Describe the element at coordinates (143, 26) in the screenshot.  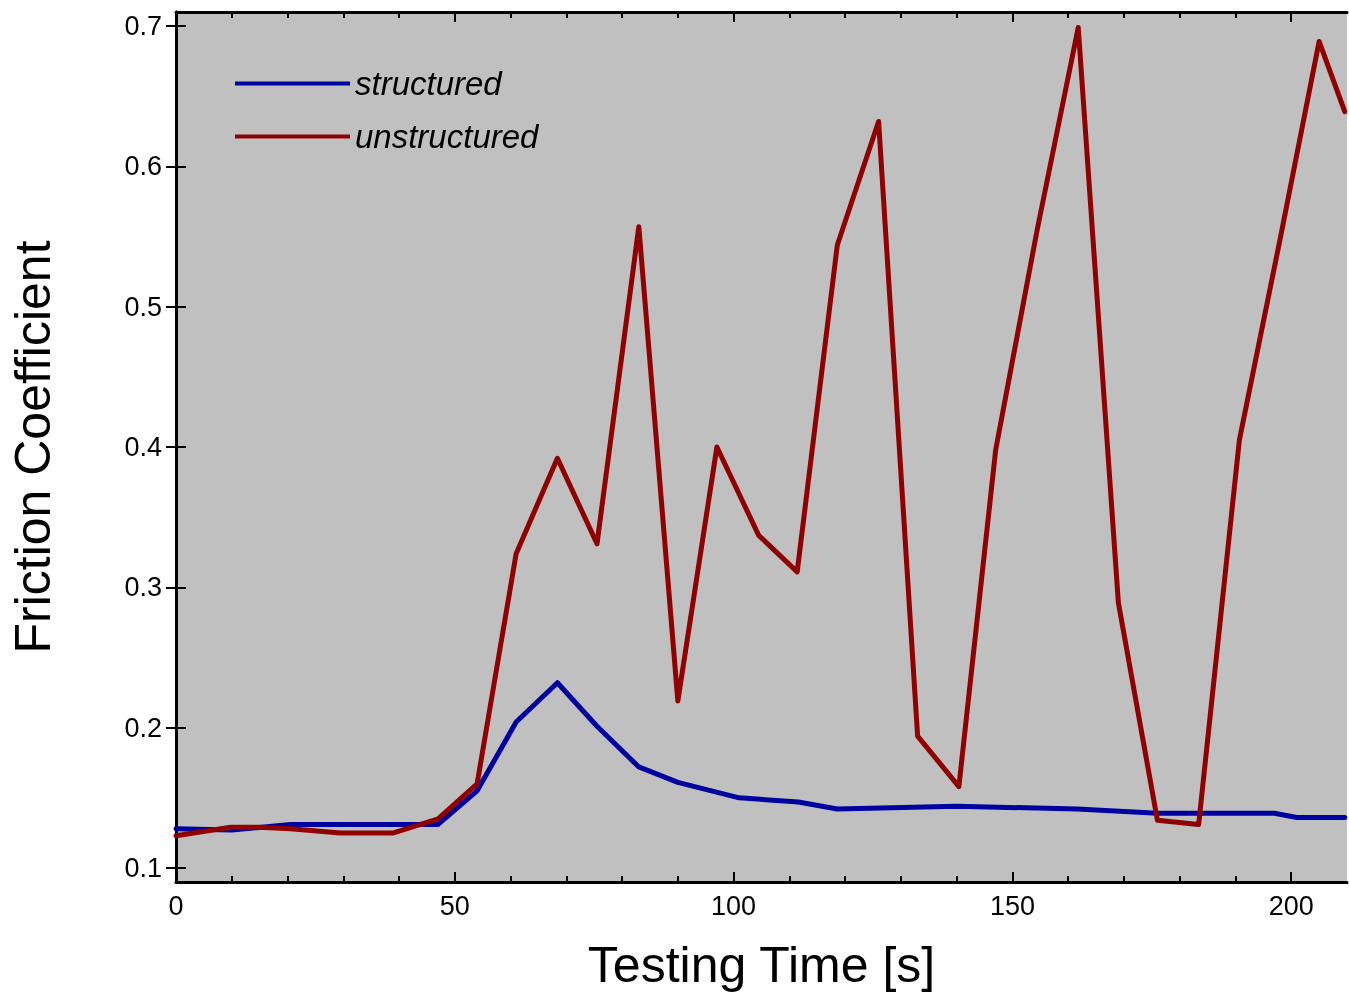
I see `y-tick-label: 0.7` at that location.